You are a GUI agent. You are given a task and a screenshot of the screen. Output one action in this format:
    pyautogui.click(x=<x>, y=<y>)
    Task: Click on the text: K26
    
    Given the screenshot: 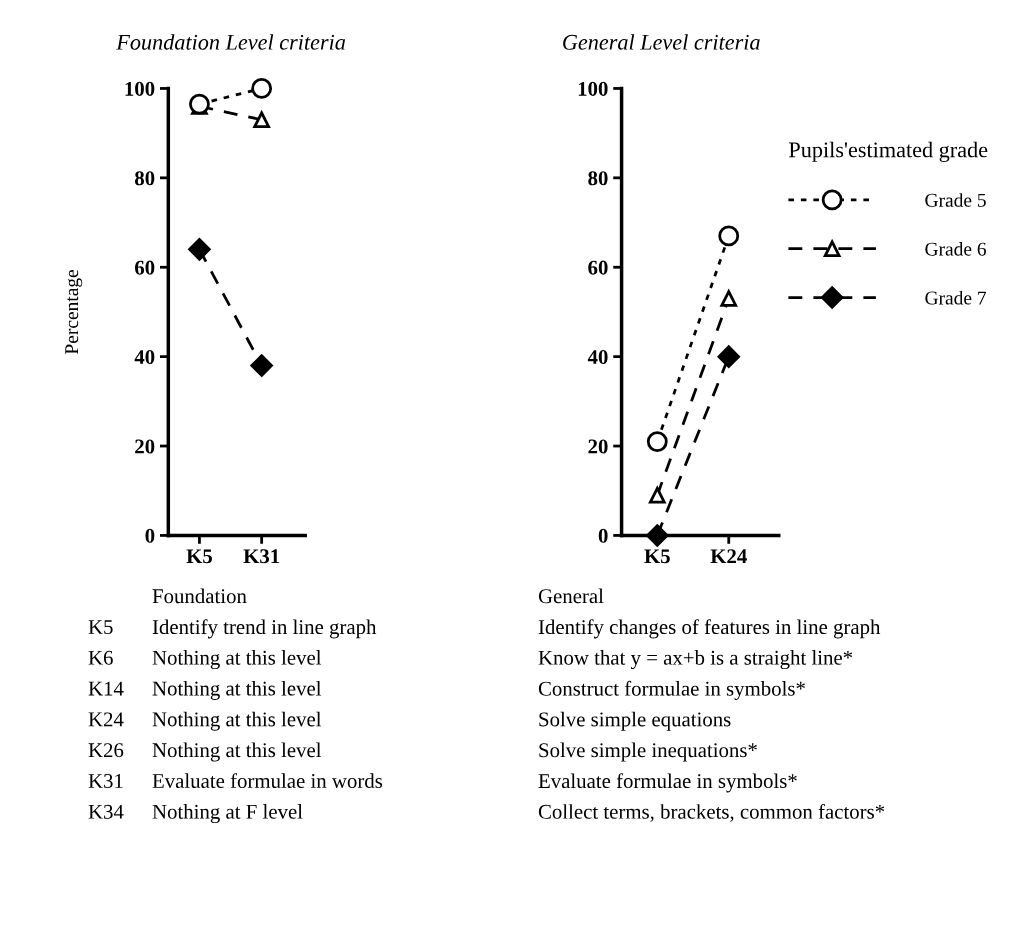 What is the action you would take?
    pyautogui.click(x=106, y=750)
    